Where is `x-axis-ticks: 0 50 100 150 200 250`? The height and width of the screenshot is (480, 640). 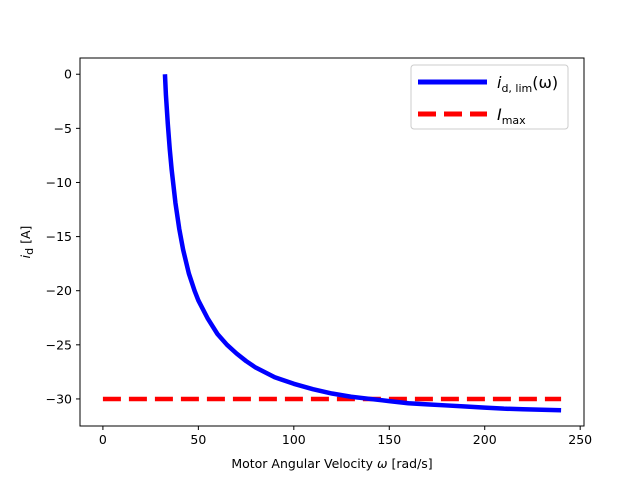 x-axis-ticks: 0 50 100 150 200 250 is located at coordinates (345, 436).